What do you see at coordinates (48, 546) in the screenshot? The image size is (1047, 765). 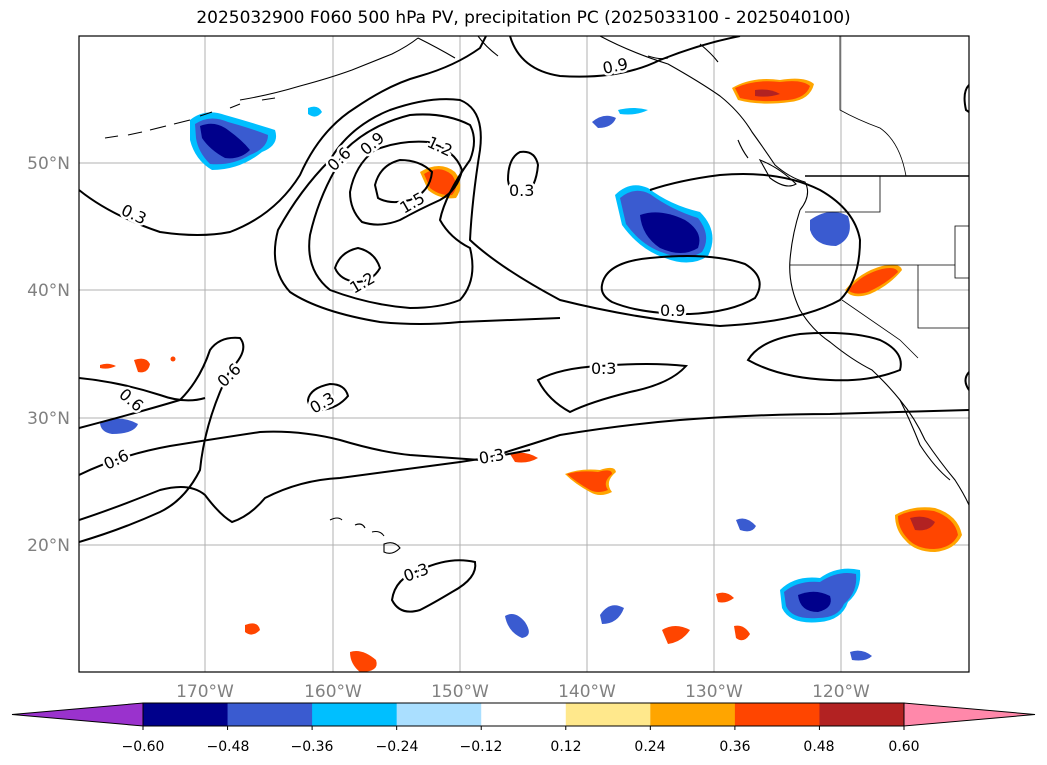 I see `lat-label: 20°N` at bounding box center [48, 546].